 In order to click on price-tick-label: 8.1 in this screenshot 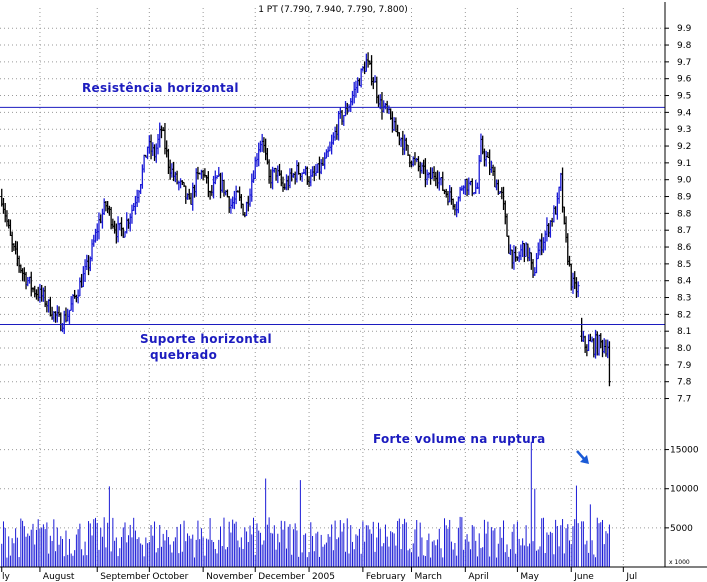, I will do `click(684, 332)`.